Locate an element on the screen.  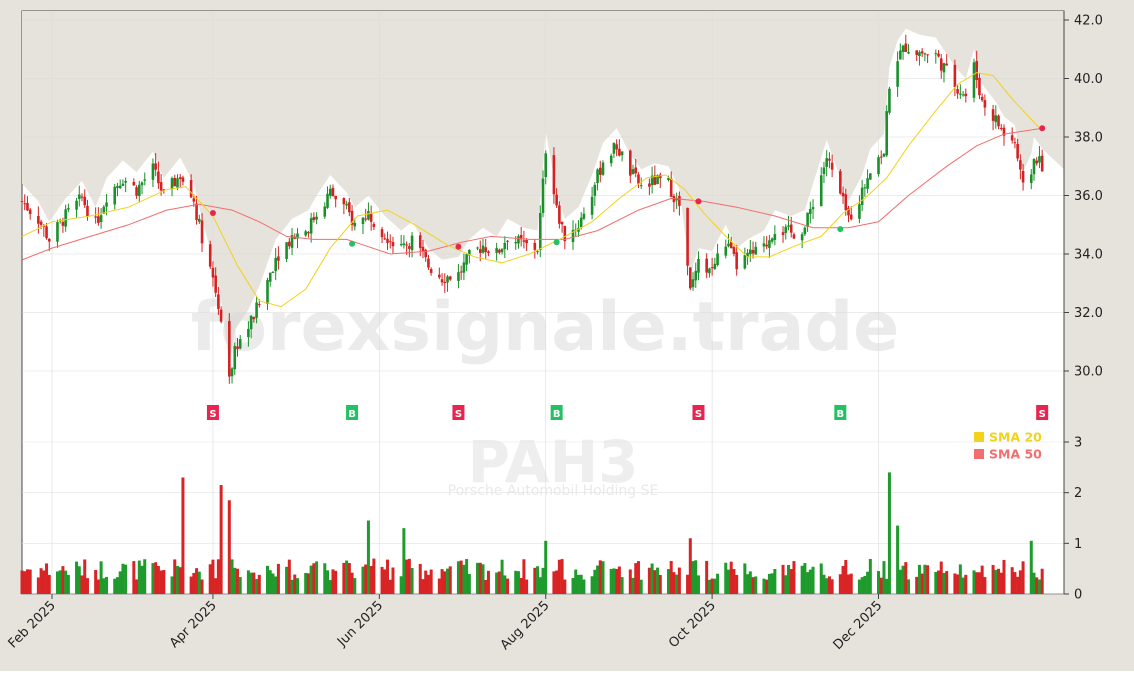
sell-signal-badge is located at coordinates (1042, 412).